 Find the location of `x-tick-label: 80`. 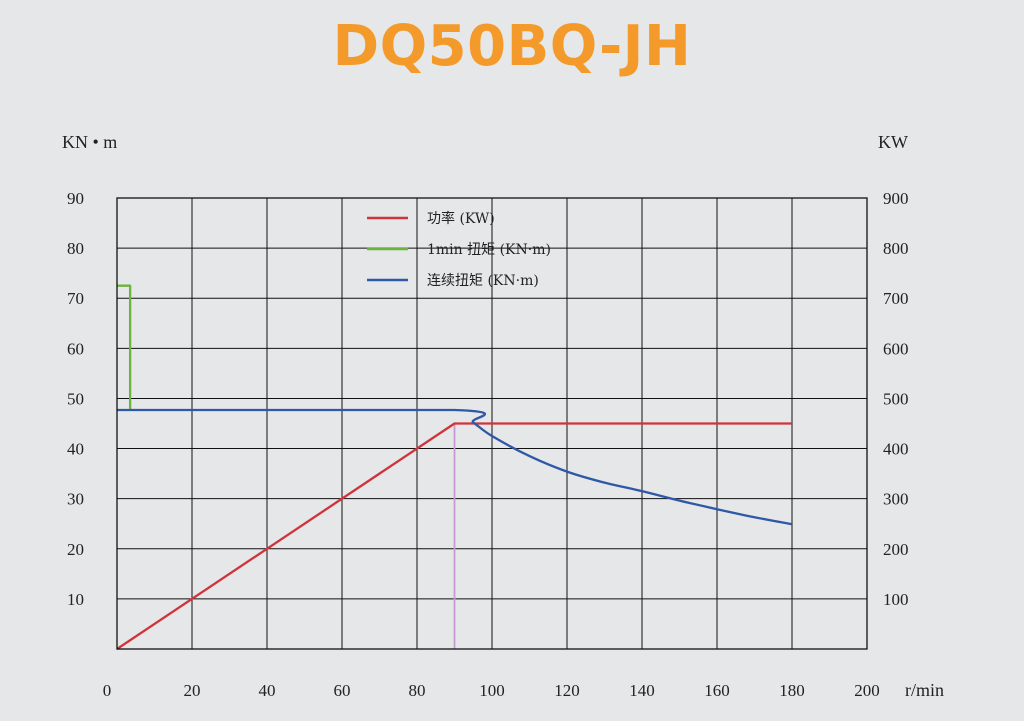

x-tick-label: 80 is located at coordinates (417, 690).